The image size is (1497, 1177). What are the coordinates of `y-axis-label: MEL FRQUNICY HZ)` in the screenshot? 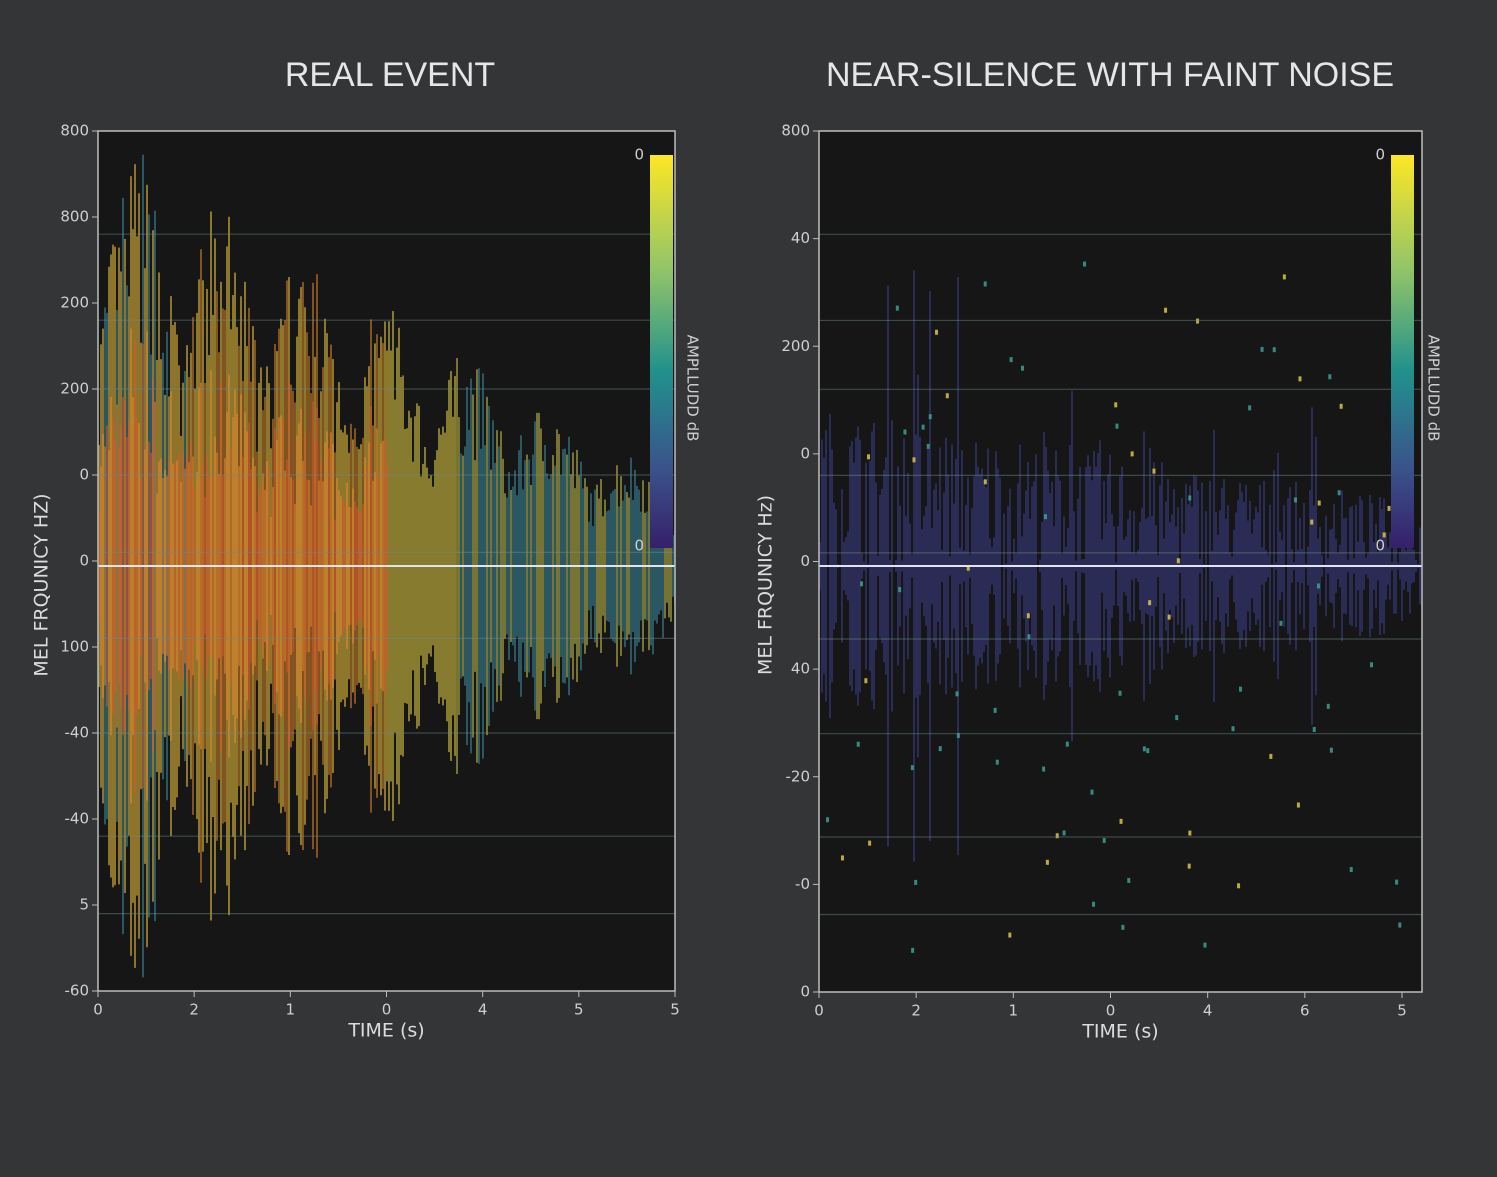 It's located at (42, 584).